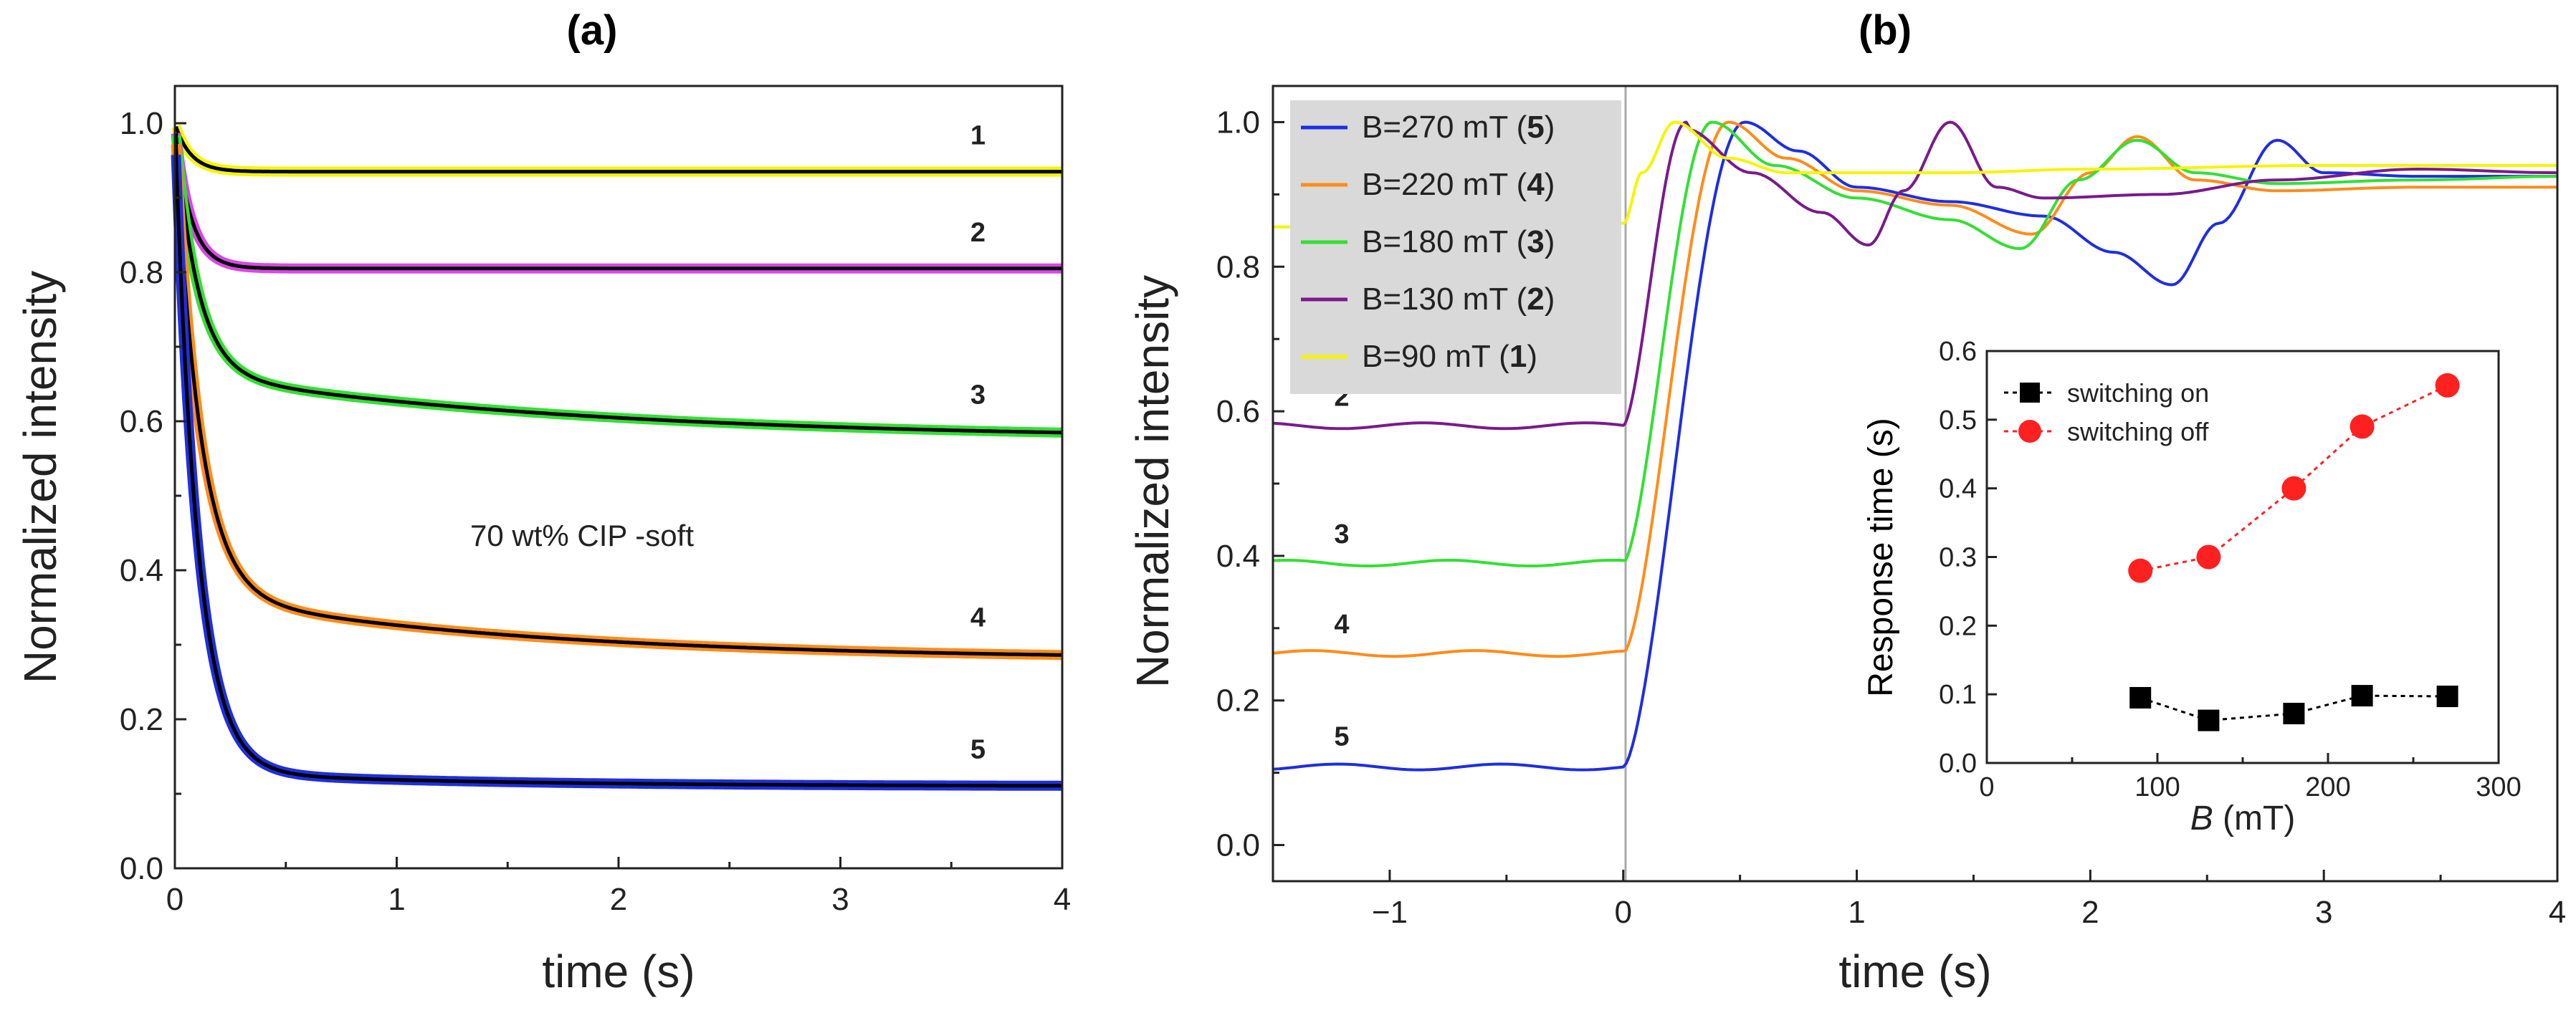 The width and height of the screenshot is (2576, 1013). I want to click on inset-y-tick-label: 0.2, so click(1958, 626).